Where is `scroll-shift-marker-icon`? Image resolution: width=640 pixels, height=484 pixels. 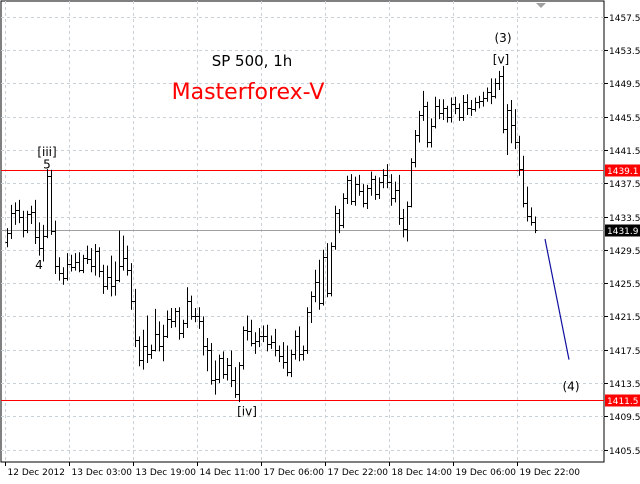 scroll-shift-marker-icon is located at coordinates (541, 5).